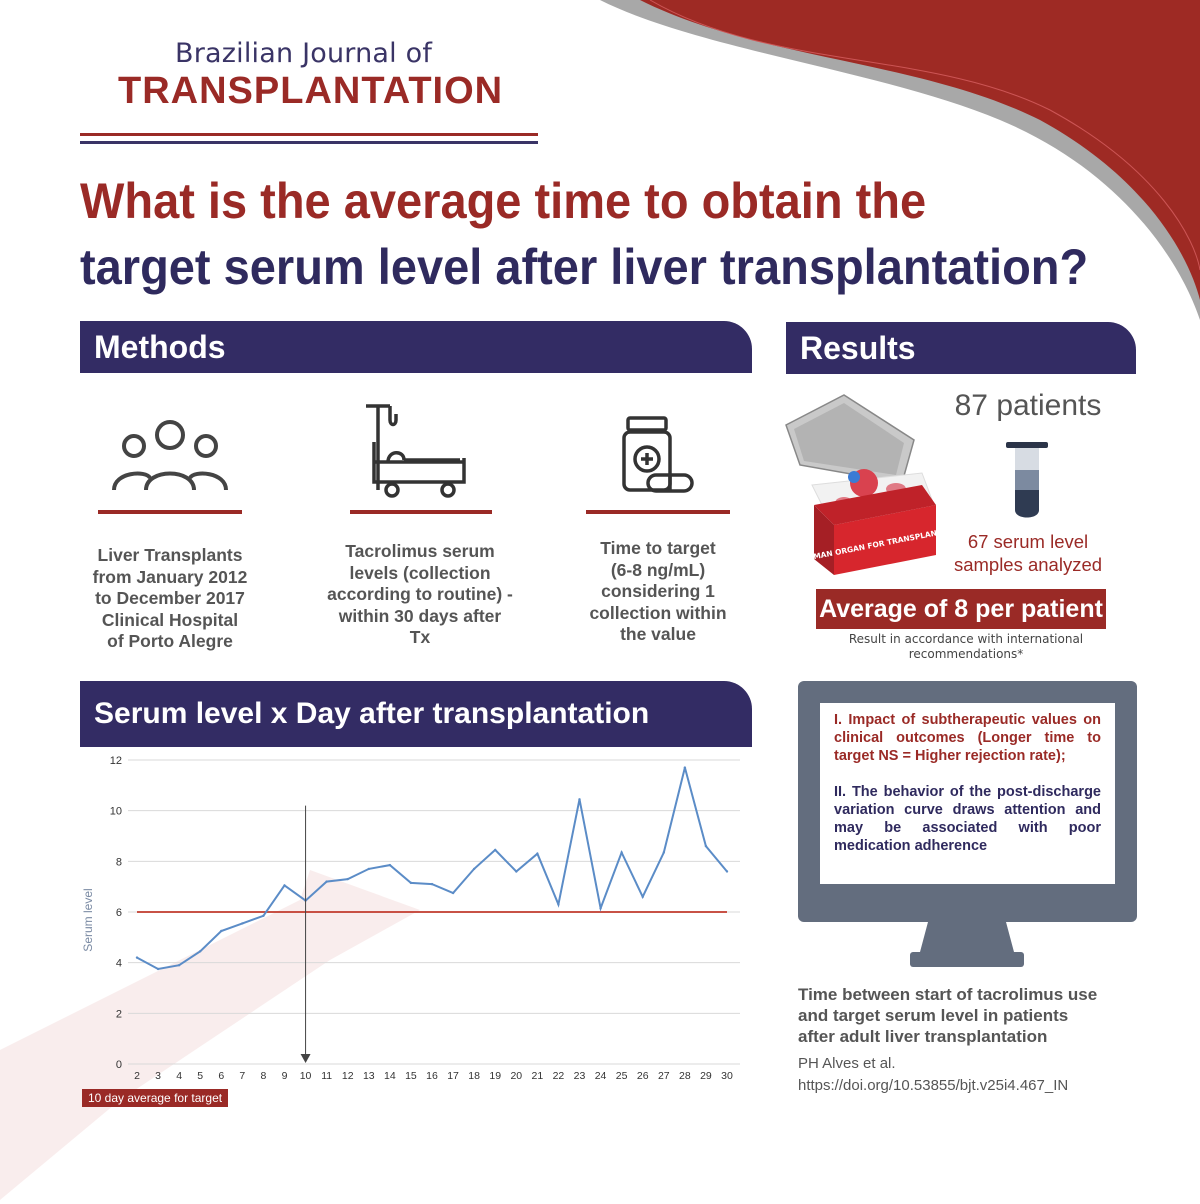 This screenshot has height=1204, width=1200. Describe the element at coordinates (155, 1098) in the screenshot. I see `target-day-label: 10 day average for target` at that location.